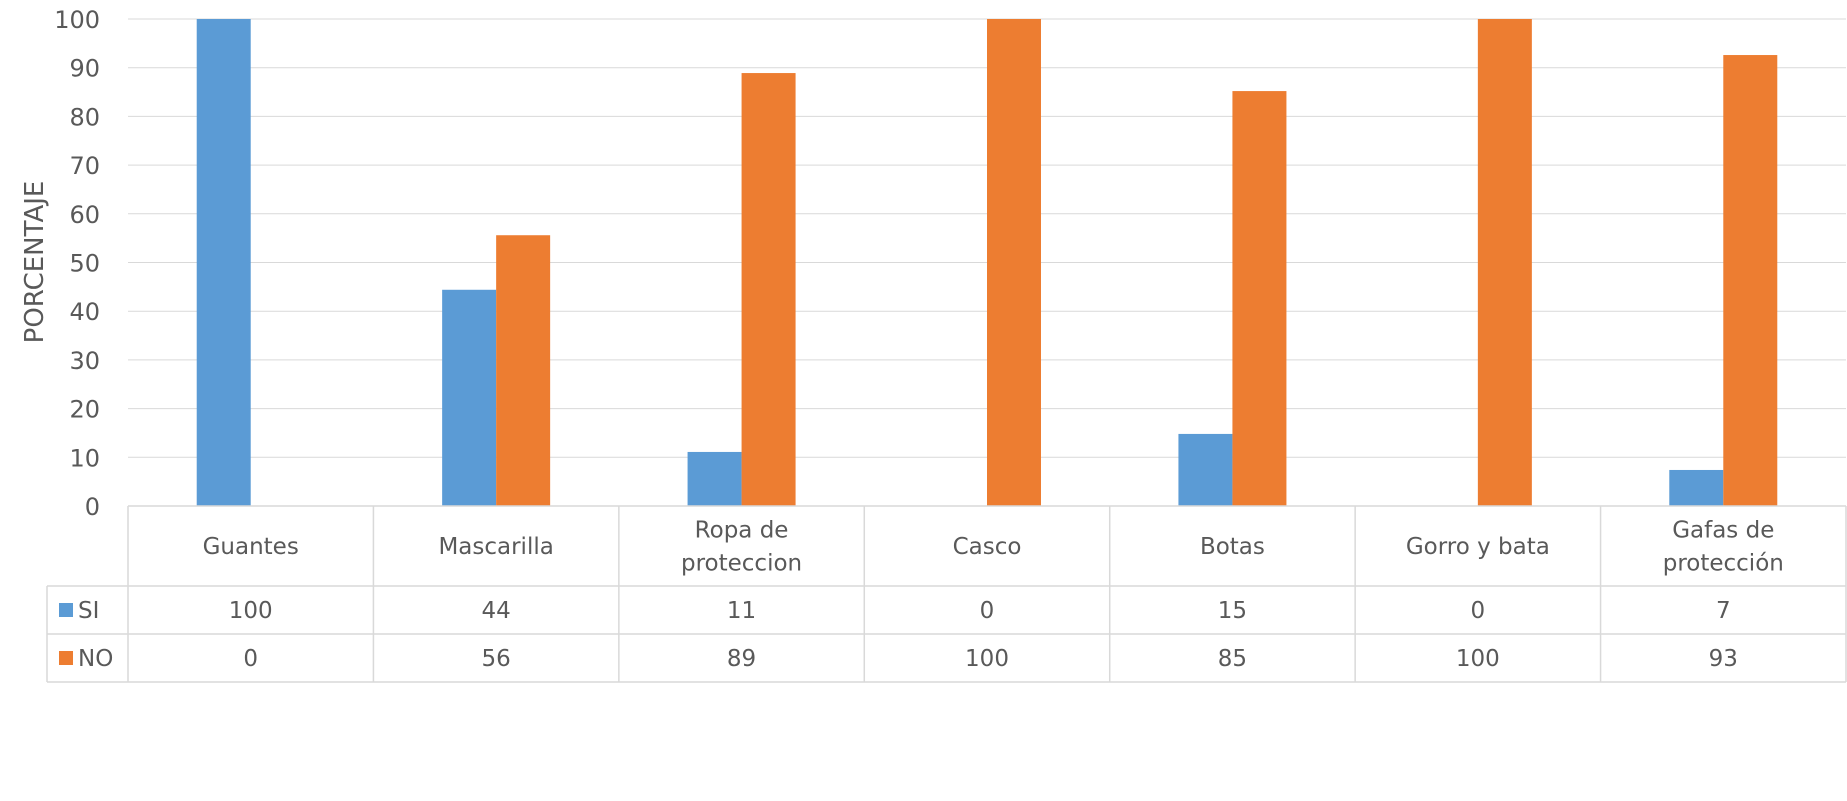  I want to click on y-tick-label: 30, so click(84, 361).